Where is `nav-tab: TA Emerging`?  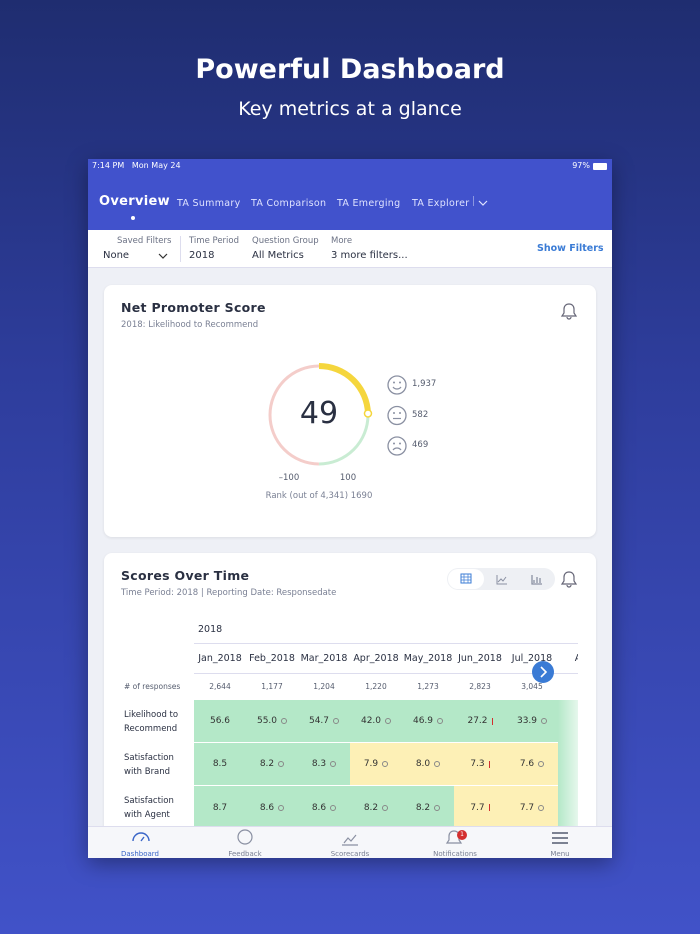 nav-tab: TA Emerging is located at coordinates (369, 203).